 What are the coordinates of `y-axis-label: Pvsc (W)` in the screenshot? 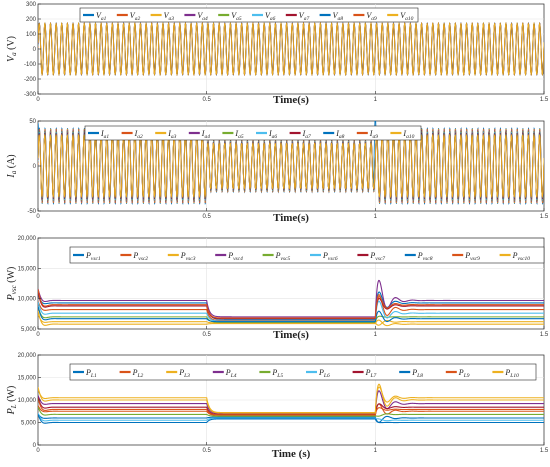 It's located at (12, 284).